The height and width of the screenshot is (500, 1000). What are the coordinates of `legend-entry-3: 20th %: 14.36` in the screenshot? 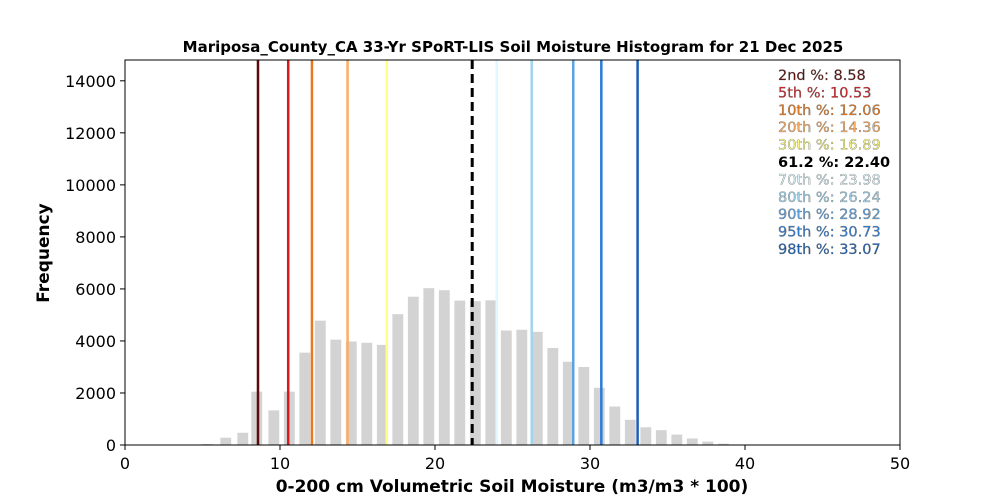 It's located at (829, 128).